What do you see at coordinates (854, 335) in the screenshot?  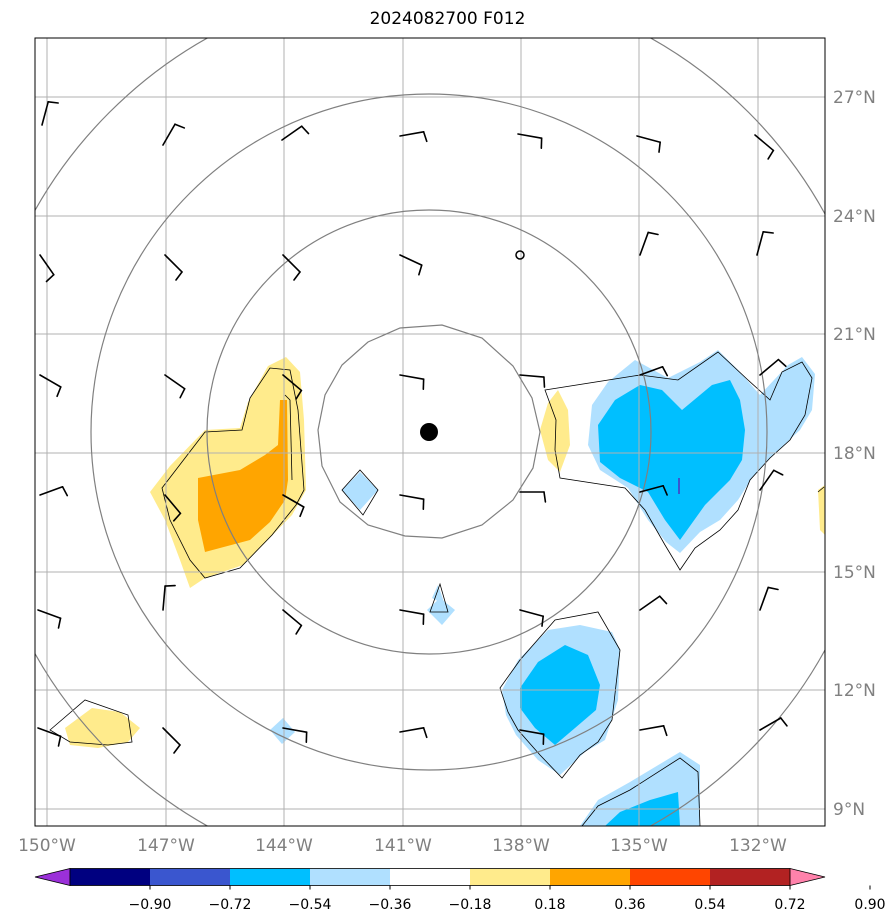 I see `latitude-tick-label: 21°N` at bounding box center [854, 335].